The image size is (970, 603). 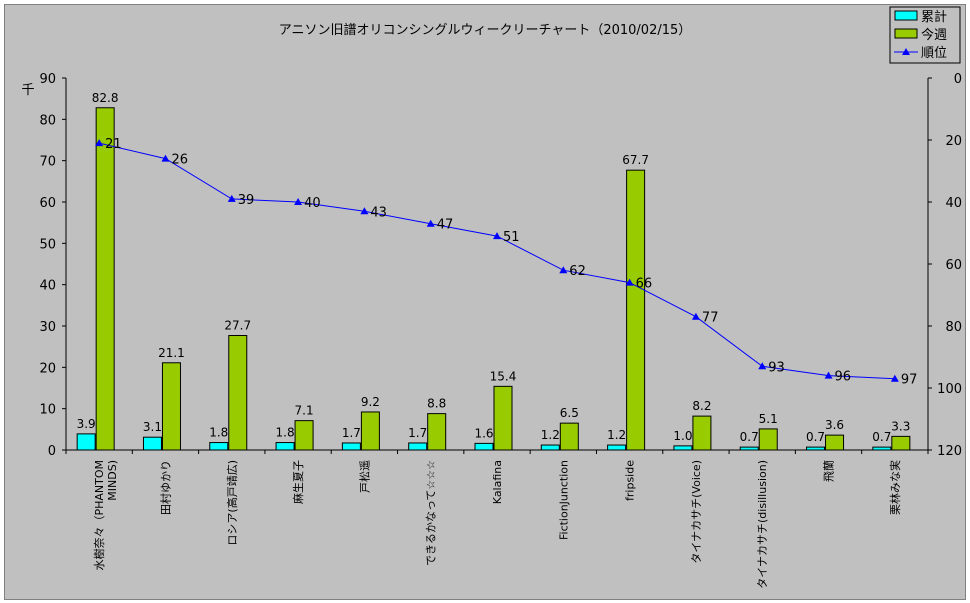 What do you see at coordinates (218, 433) in the screenshot?
I see `bar-label-cumulative: 1.8` at bounding box center [218, 433].